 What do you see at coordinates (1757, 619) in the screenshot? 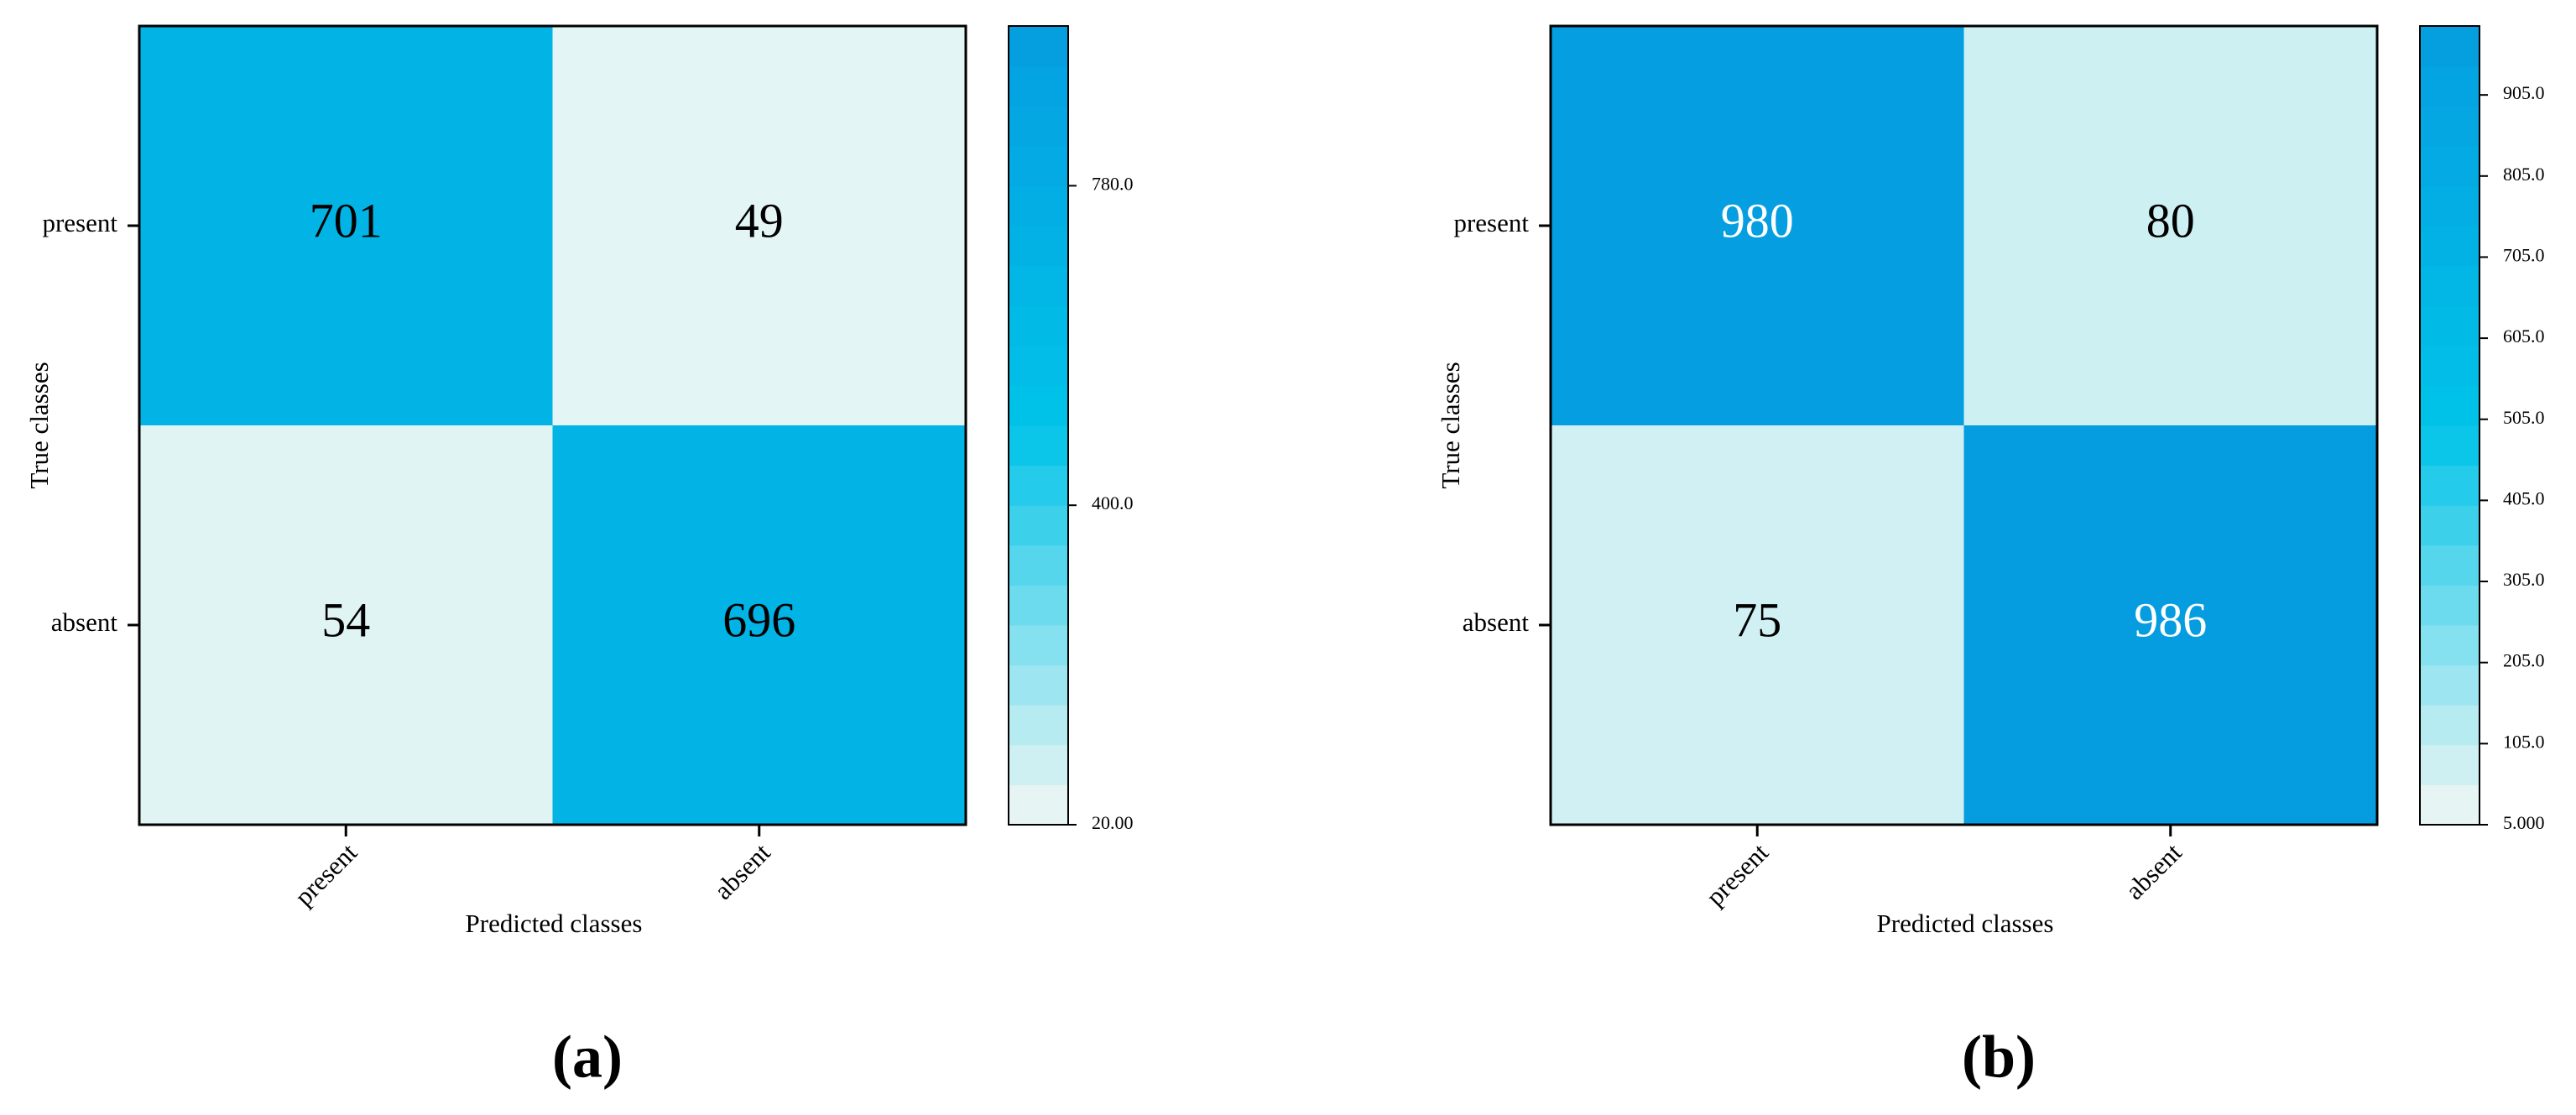
I see `cell-value: 75` at bounding box center [1757, 619].